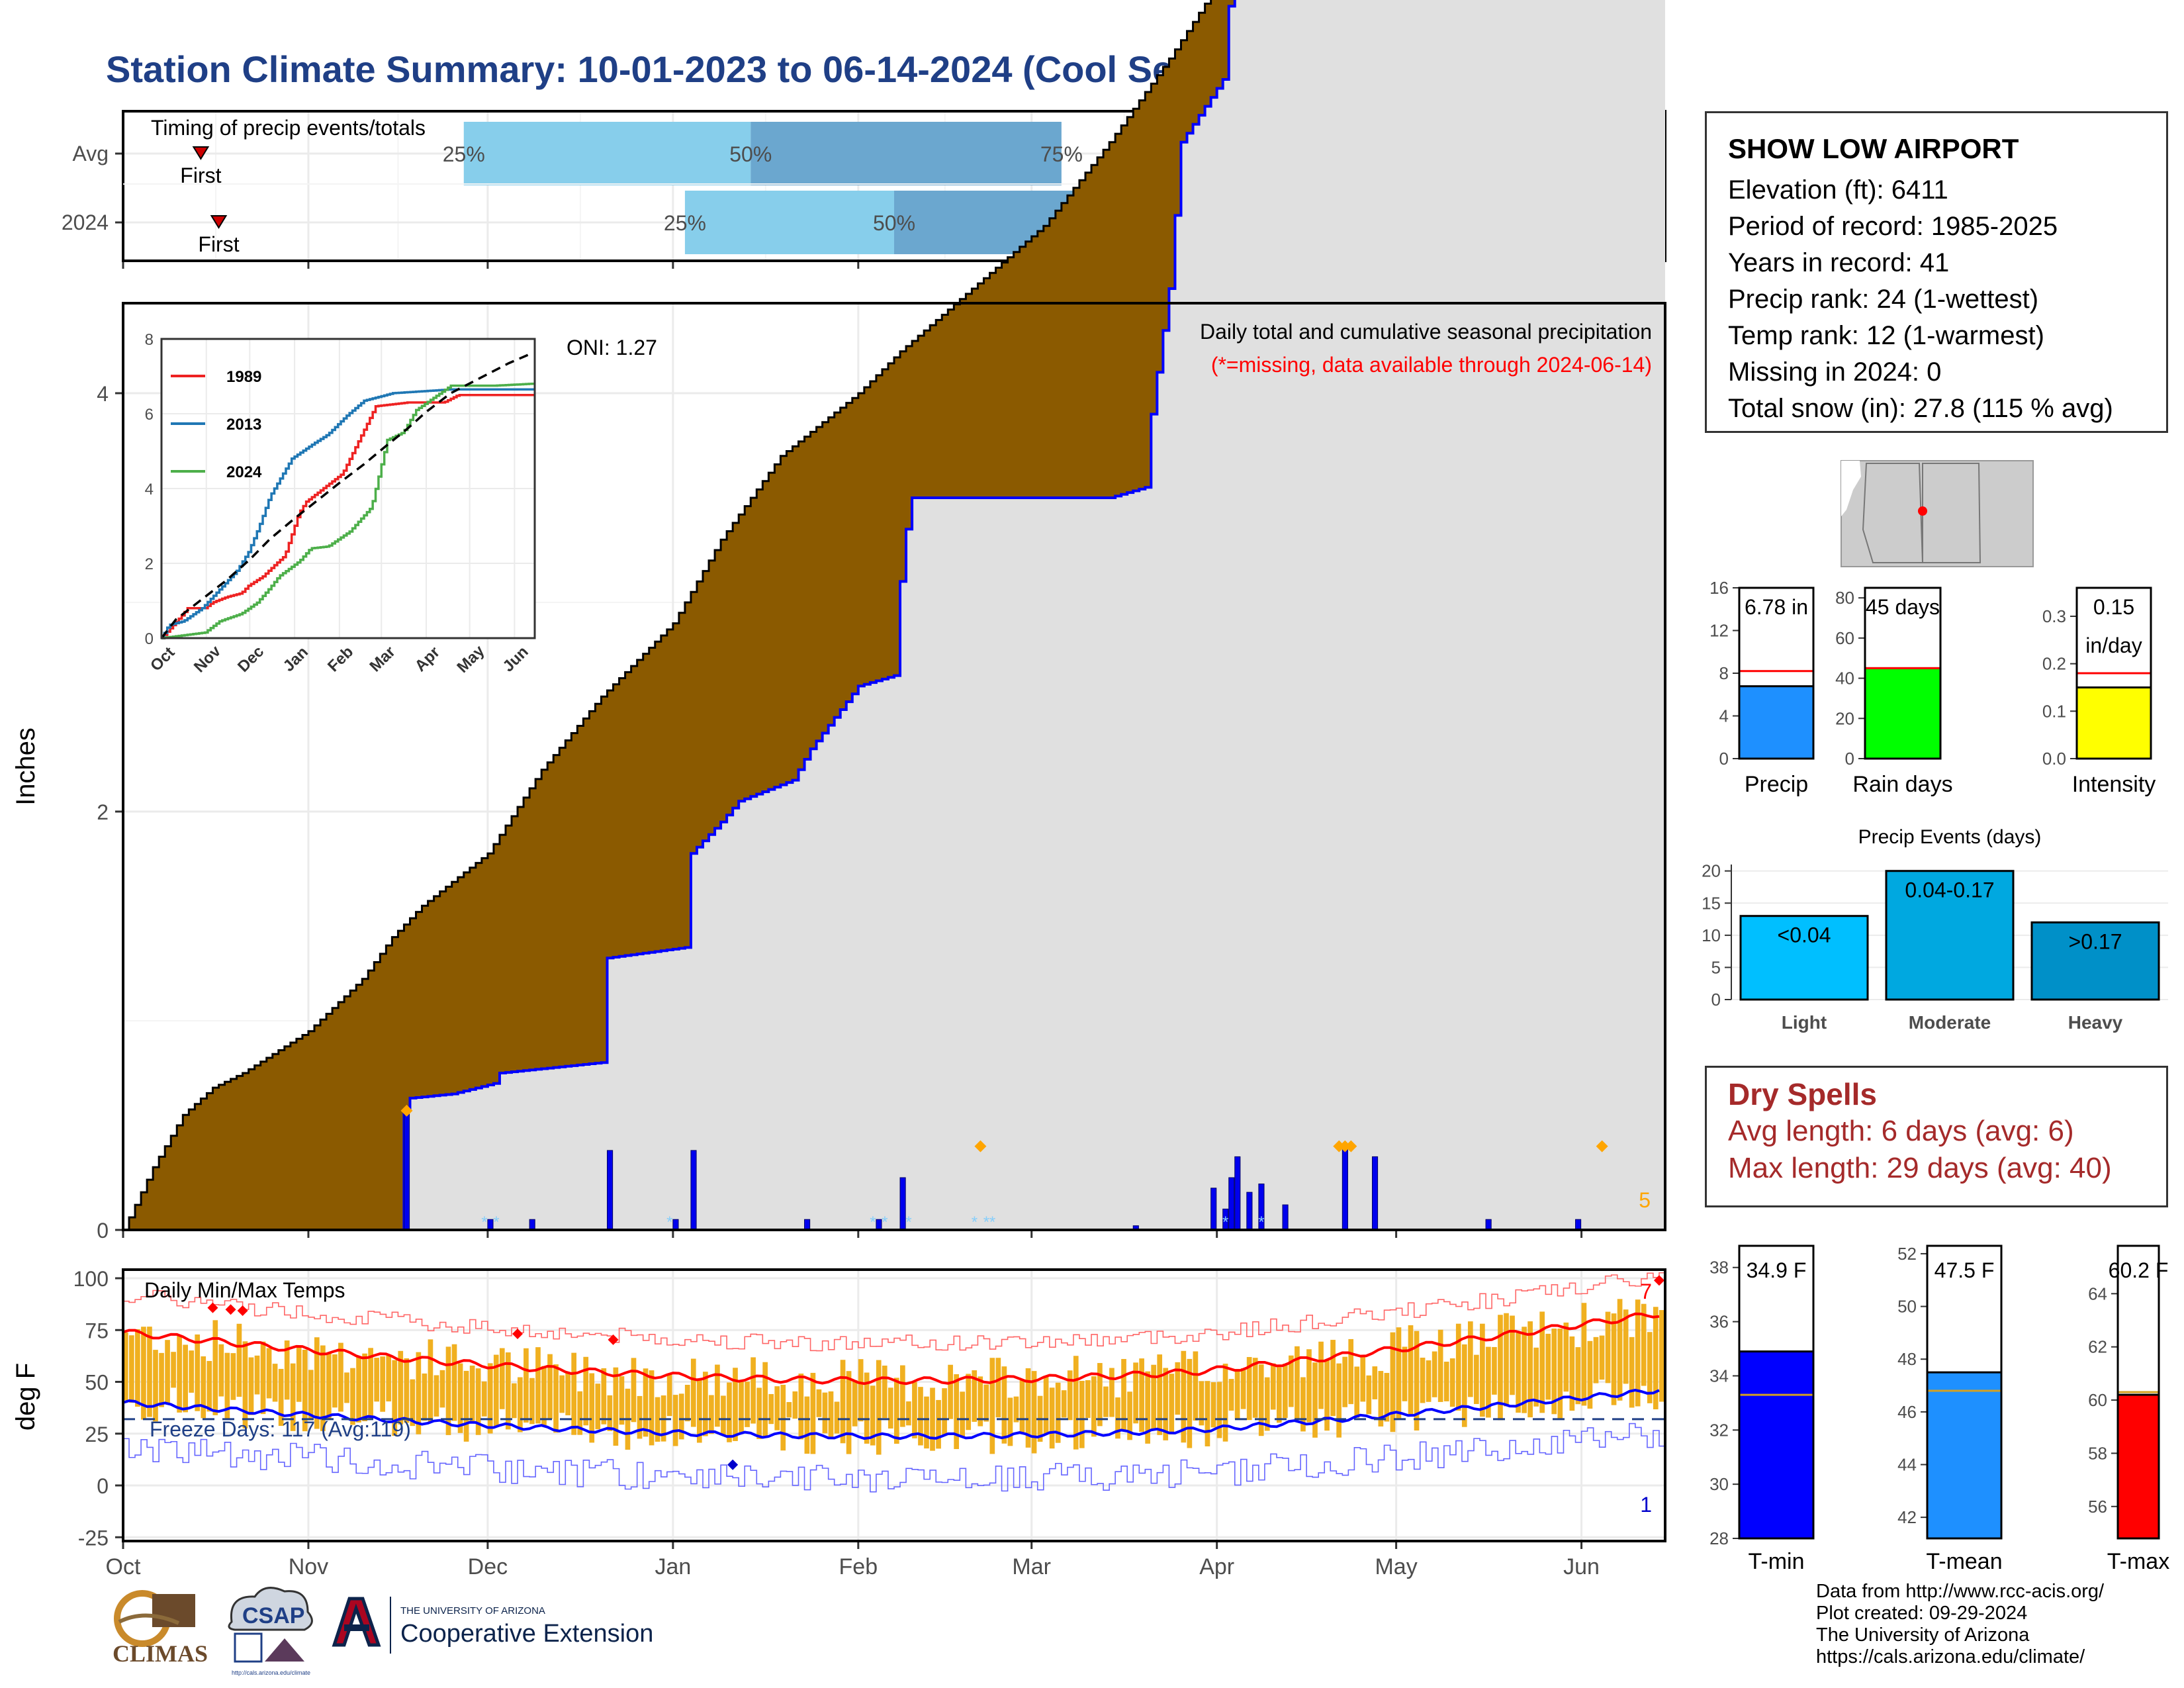 This screenshot has width=2184, height=1688. Describe the element at coordinates (1920, 1168) in the screenshot. I see `dry-spells-max: Max length: 29 days (avg: 40)` at that location.